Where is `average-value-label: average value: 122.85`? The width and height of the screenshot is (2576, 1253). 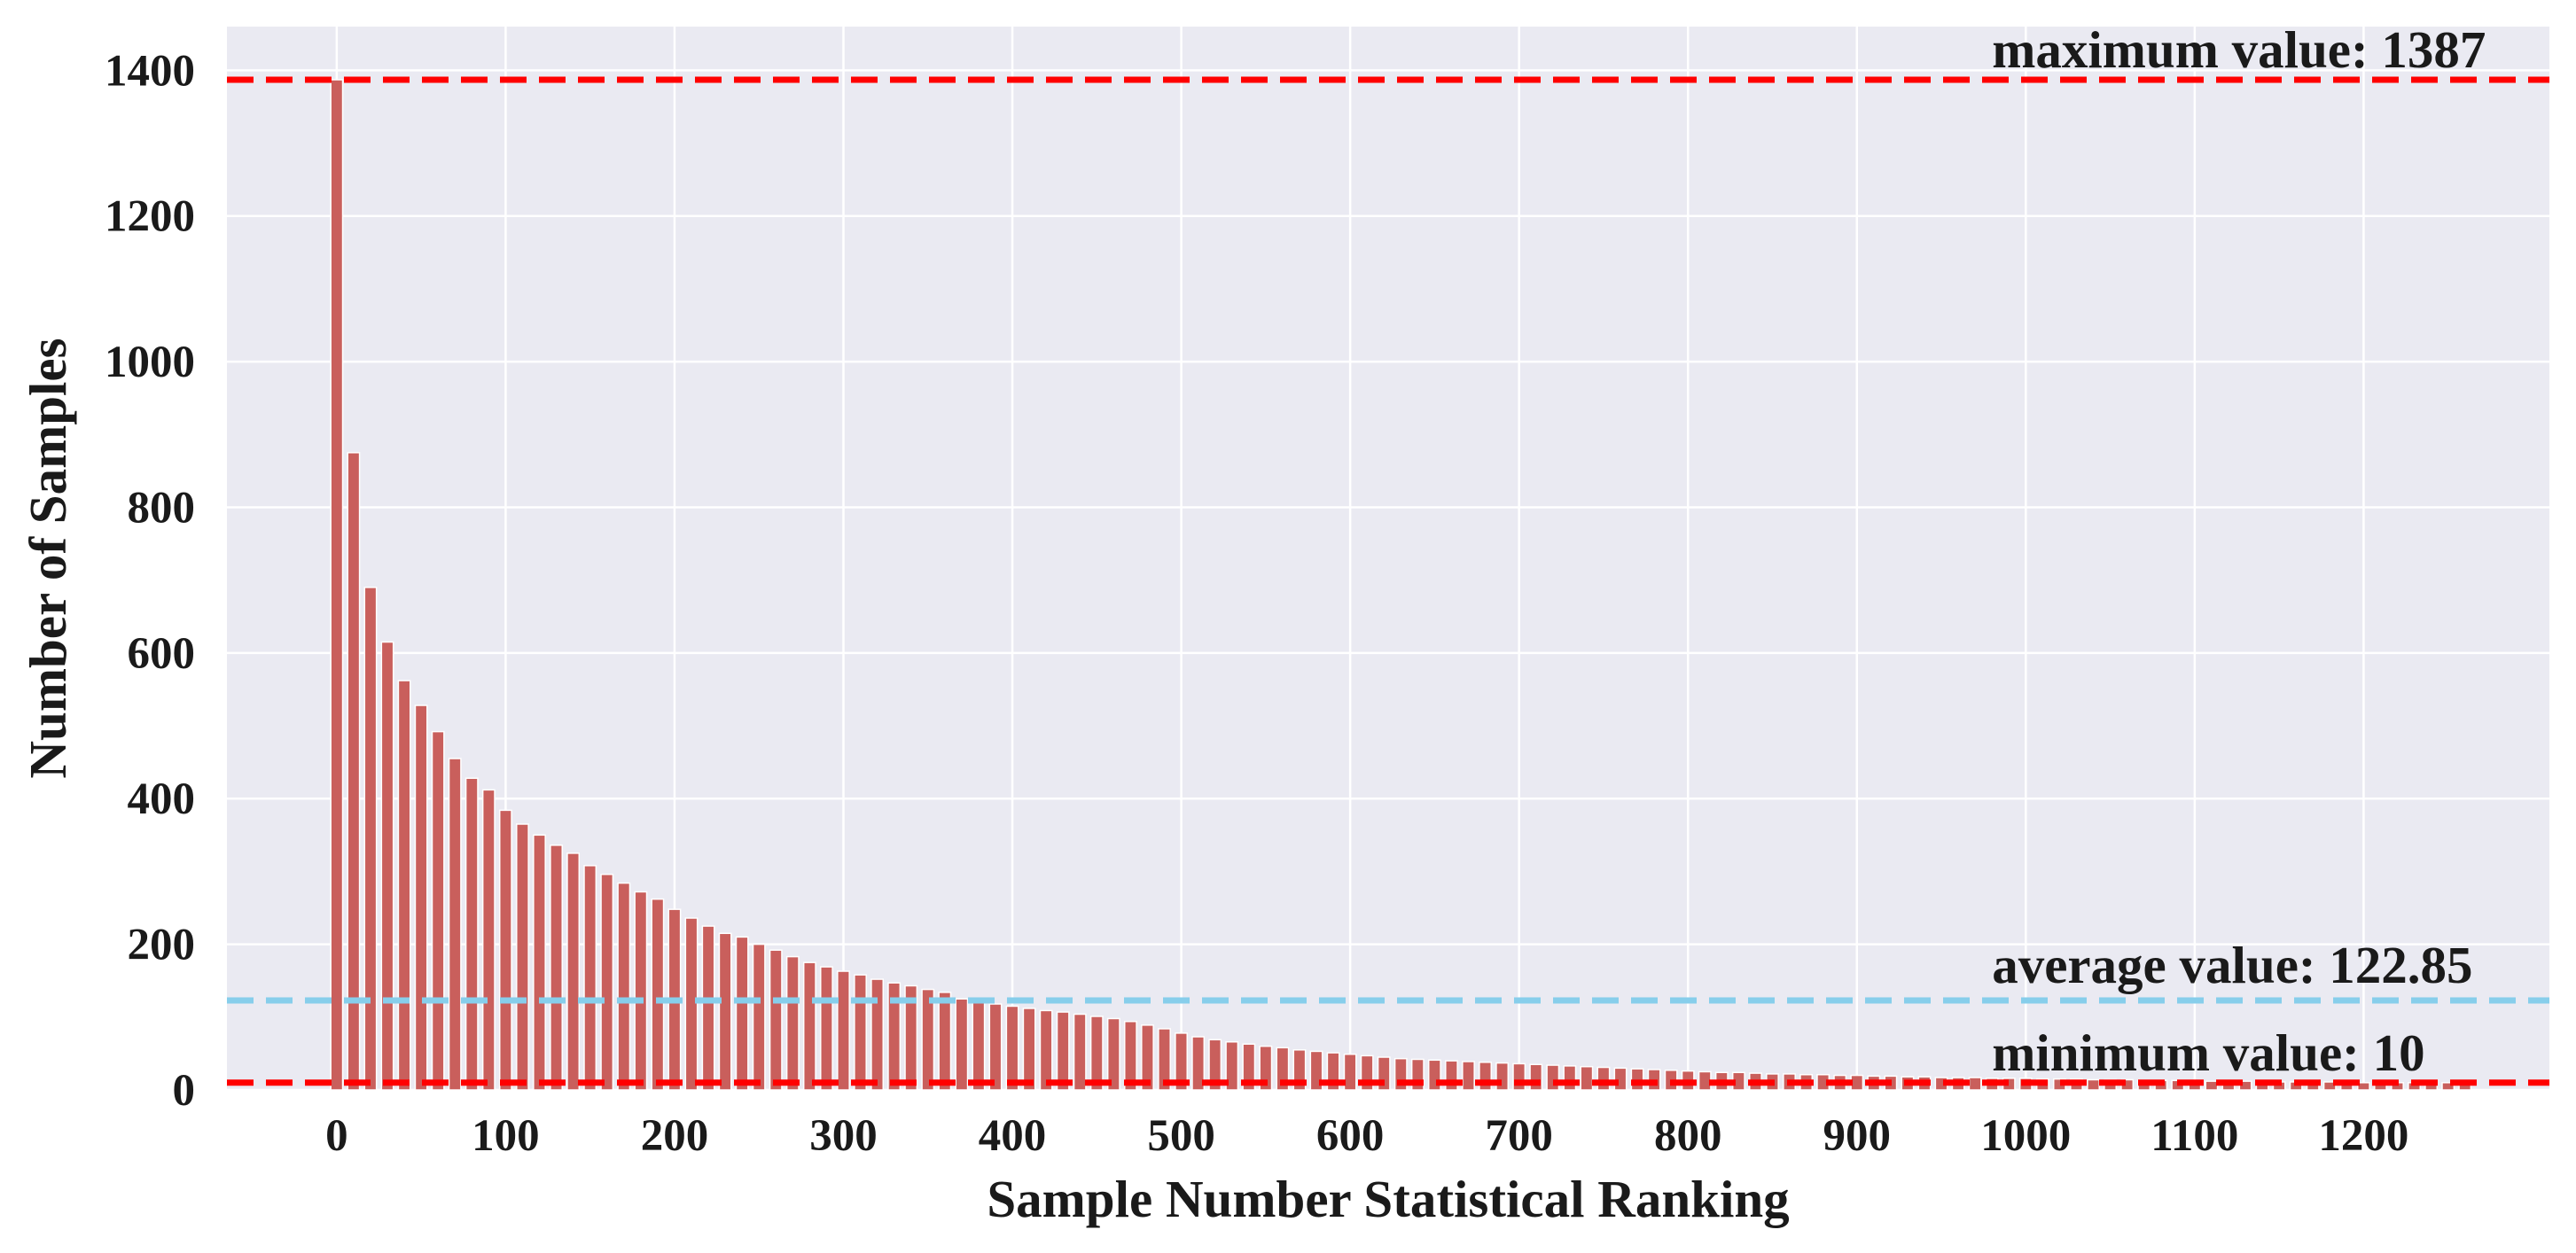
average-value-label: average value: 122.85 is located at coordinates (2232, 965).